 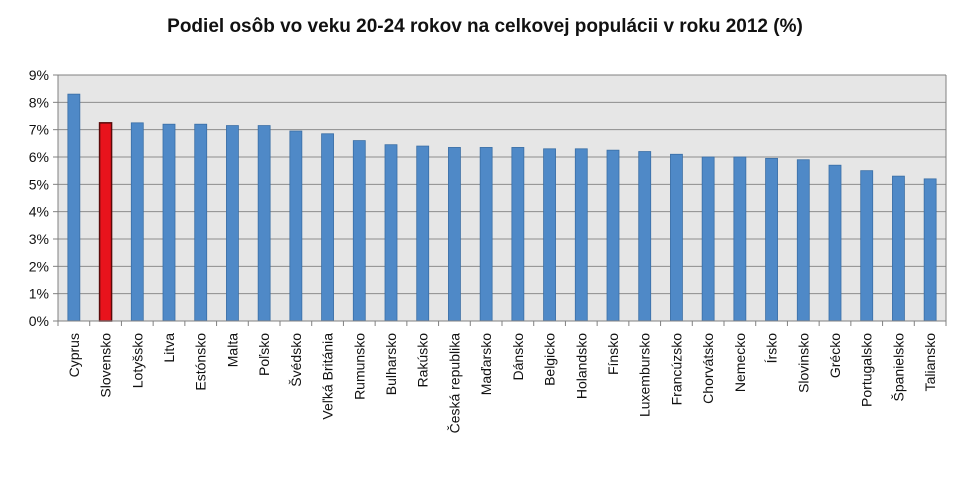 What do you see at coordinates (486, 234) in the screenshot?
I see `bar-maďarsko` at bounding box center [486, 234].